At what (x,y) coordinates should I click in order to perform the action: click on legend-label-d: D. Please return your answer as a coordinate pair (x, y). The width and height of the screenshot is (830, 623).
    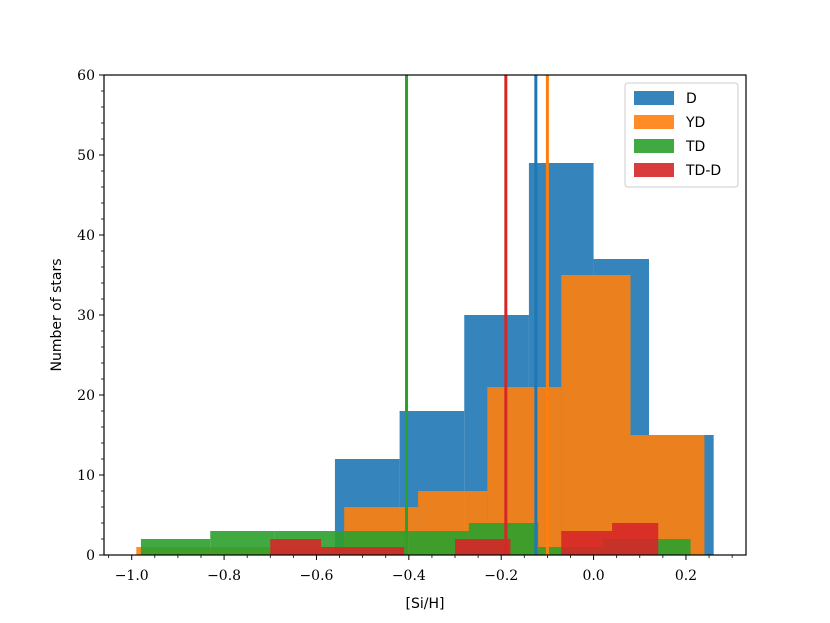
    Looking at the image, I should click on (691, 99).